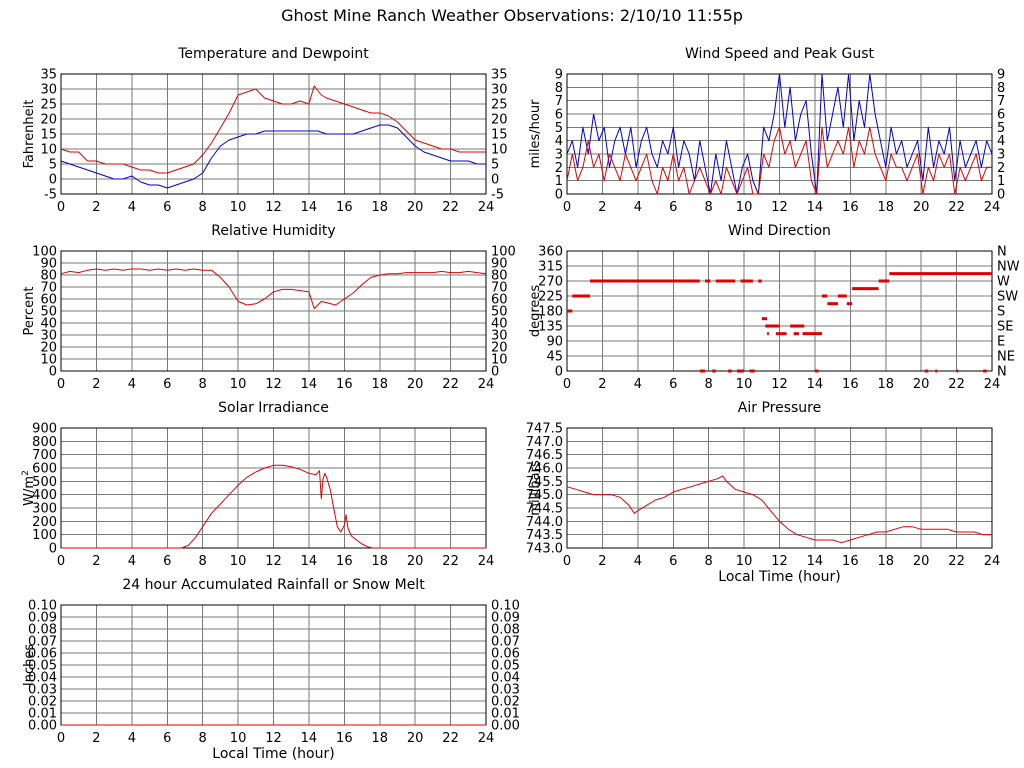  Describe the element at coordinates (499, 312) in the screenshot. I see `y-tick-label-right: 50` at that location.